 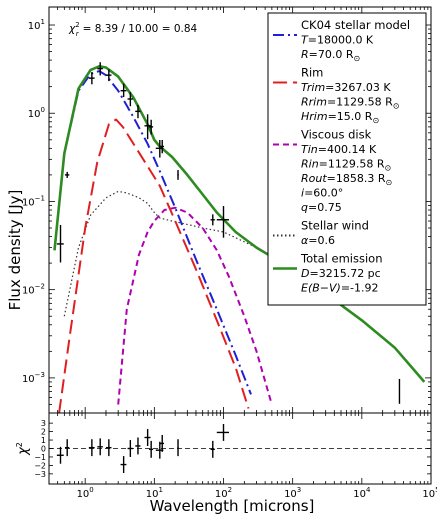 What do you see at coordinates (337, 40) in the screenshot?
I see `legend-param: T=18000.0 K` at bounding box center [337, 40].